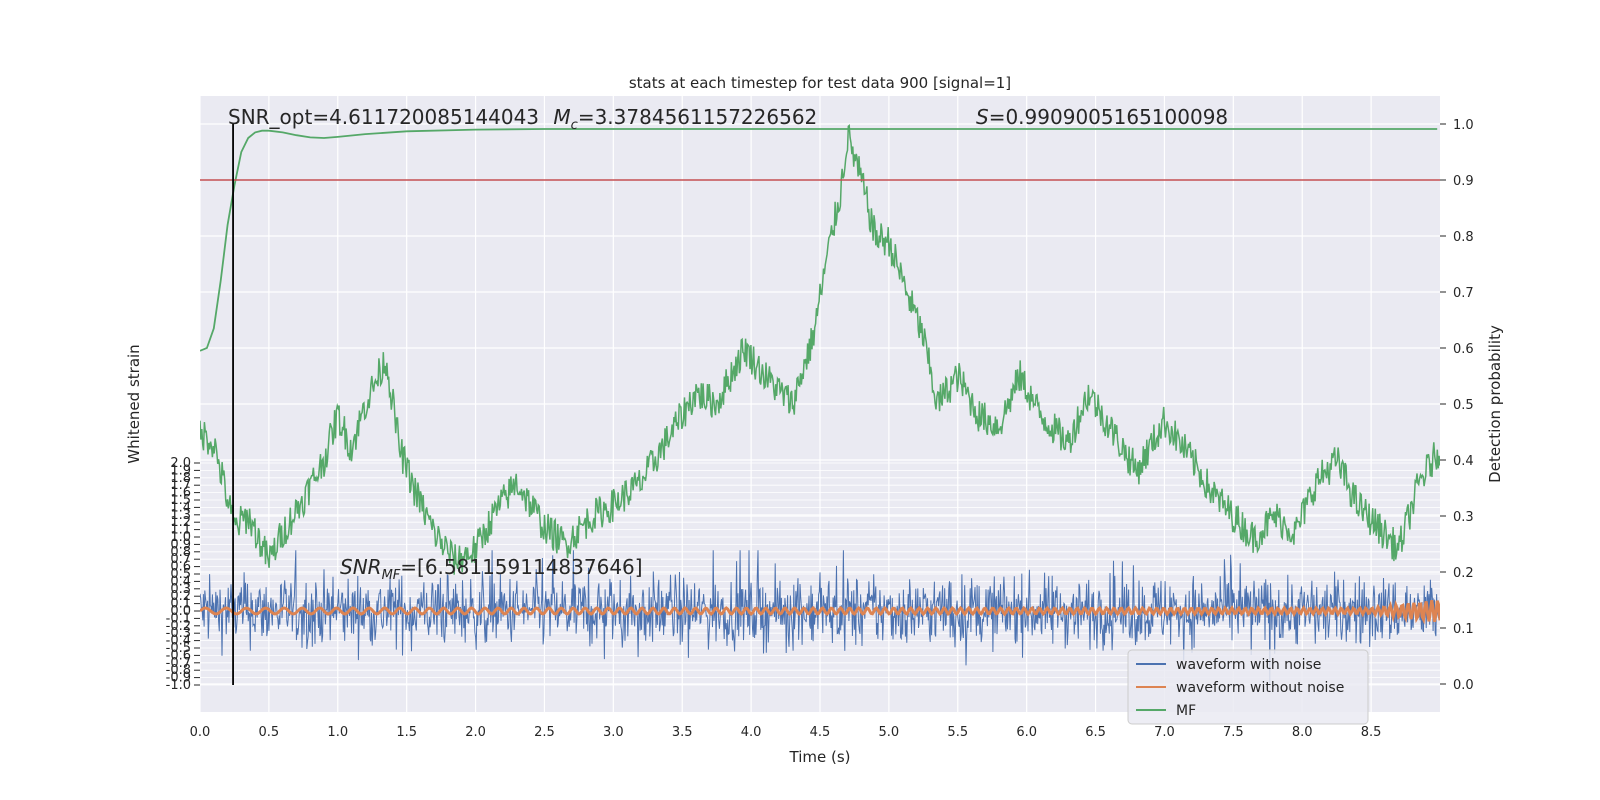 The height and width of the screenshot is (800, 1600). I want to click on x-tick-label: 1.5, so click(406, 732).